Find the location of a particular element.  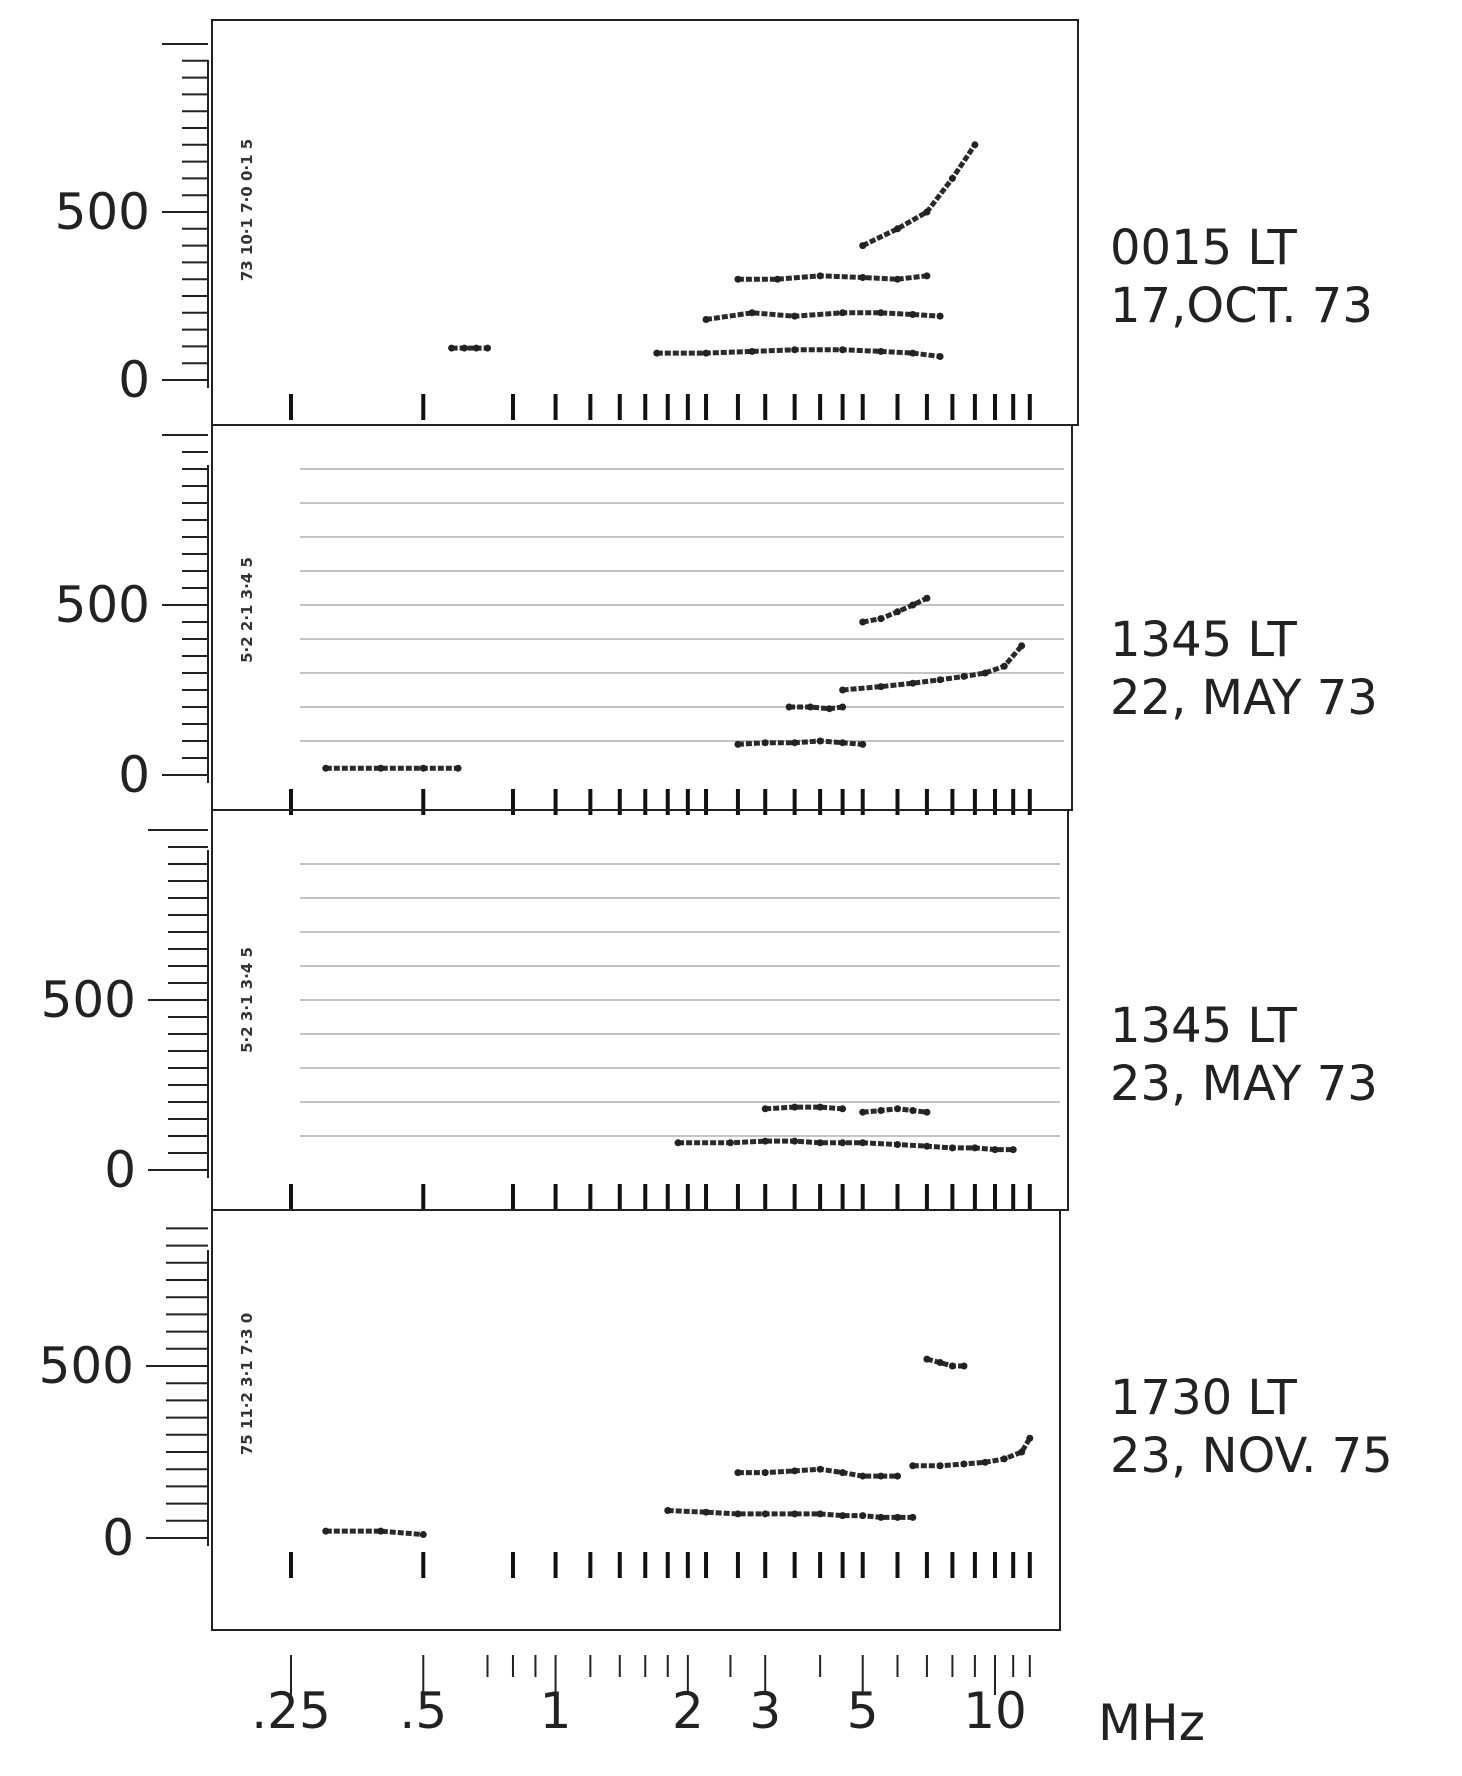

panel-caption-date: 23, MAY 73 is located at coordinates (1244, 1084).